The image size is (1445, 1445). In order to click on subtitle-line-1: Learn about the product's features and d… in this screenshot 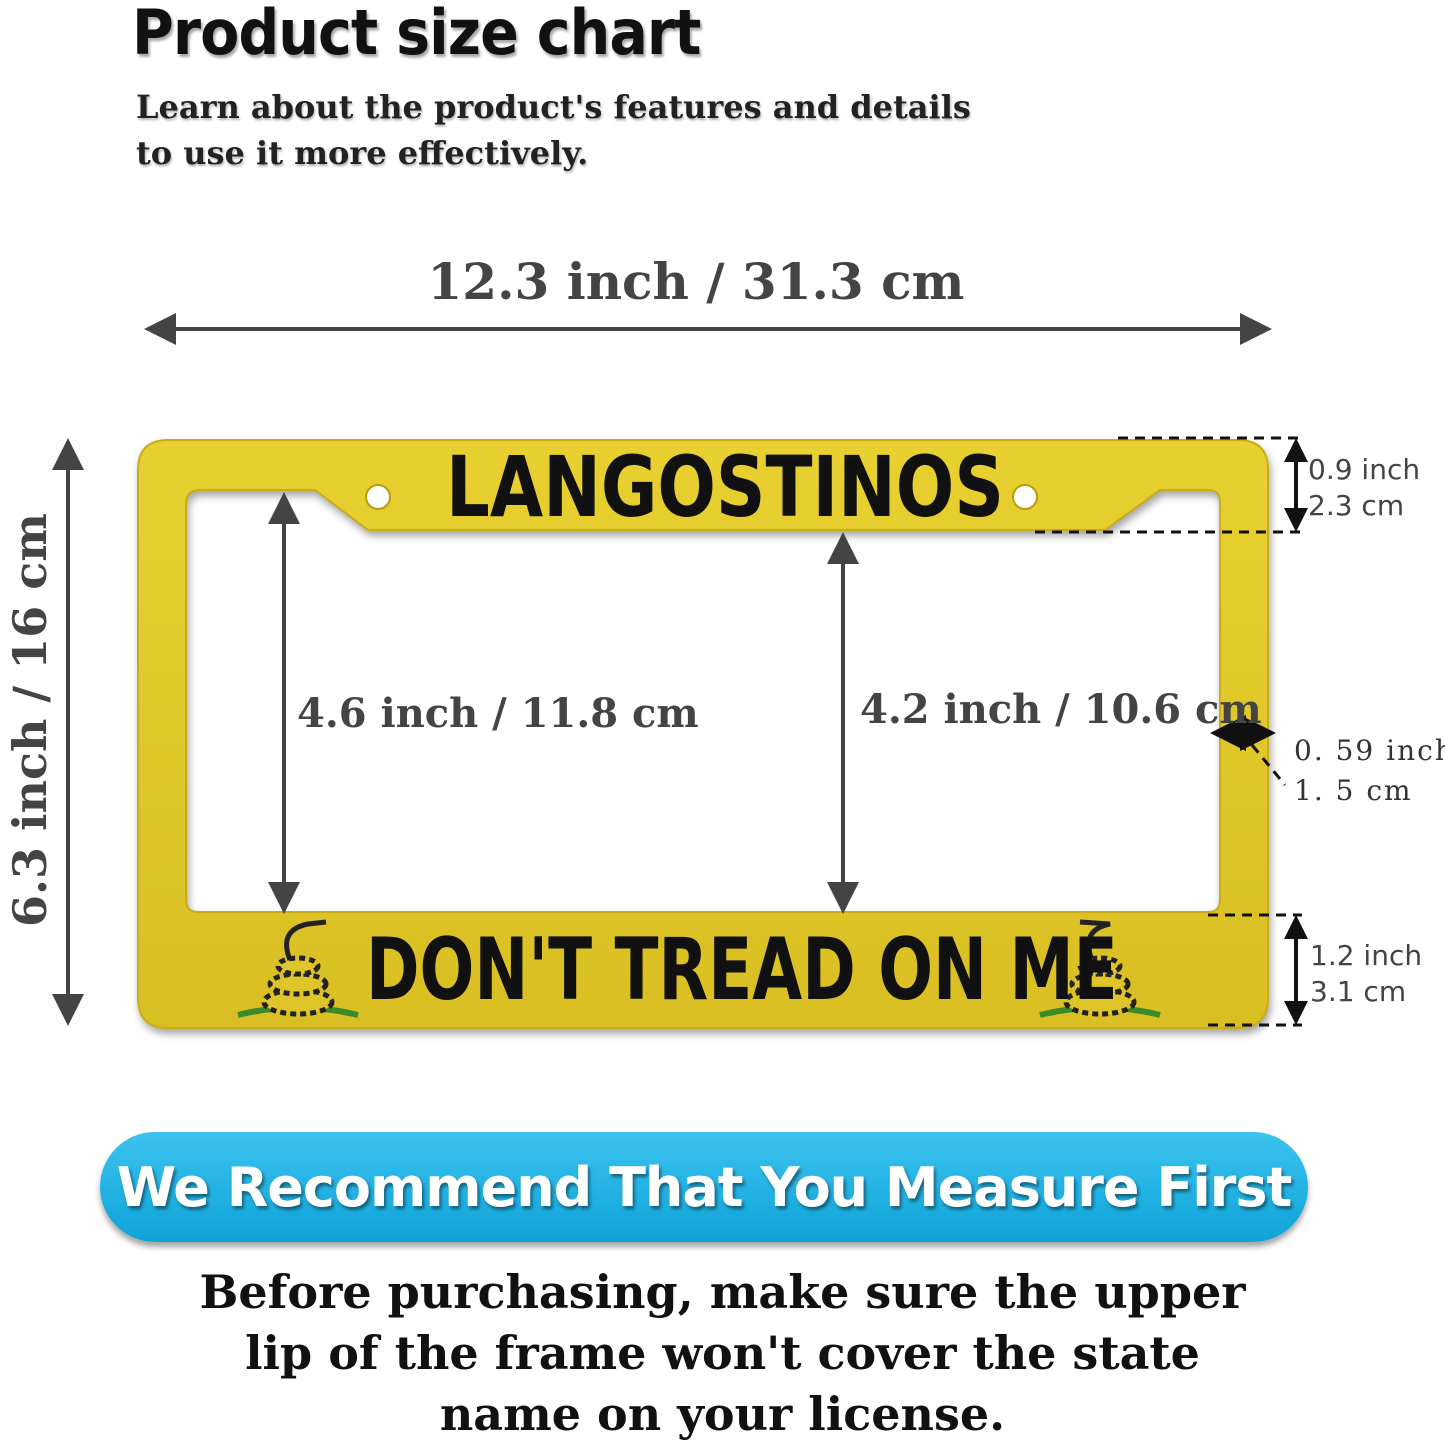, I will do `click(553, 107)`.